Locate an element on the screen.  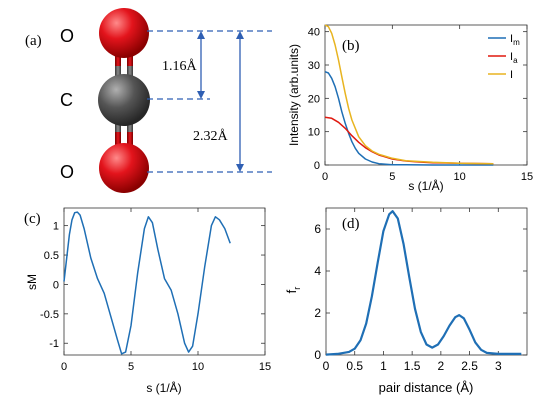
x-tick-label: 0.5 is located at coordinates (354, 366).